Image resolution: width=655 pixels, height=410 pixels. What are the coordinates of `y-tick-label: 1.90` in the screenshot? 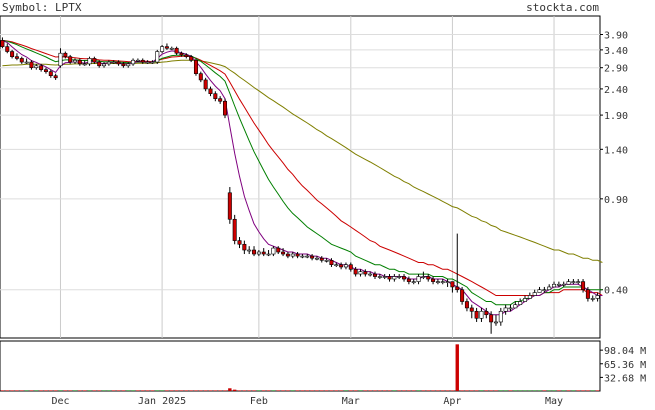 It's located at (616, 116).